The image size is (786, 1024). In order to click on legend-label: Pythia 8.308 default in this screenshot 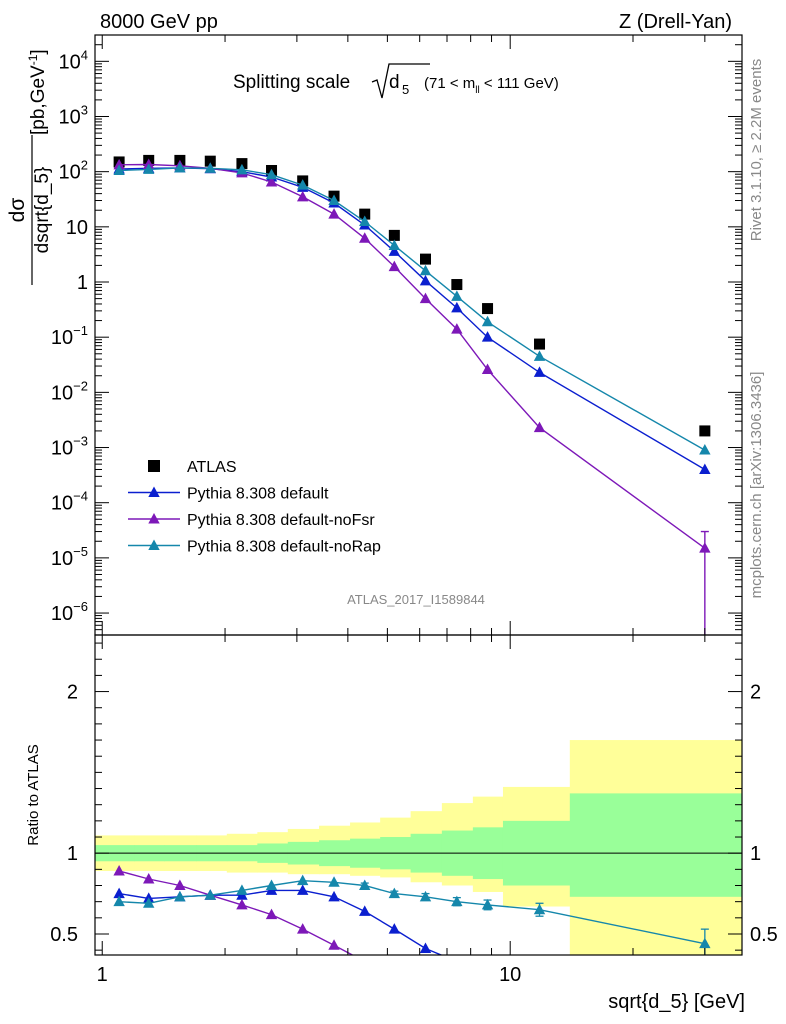, I will do `click(258, 494)`.